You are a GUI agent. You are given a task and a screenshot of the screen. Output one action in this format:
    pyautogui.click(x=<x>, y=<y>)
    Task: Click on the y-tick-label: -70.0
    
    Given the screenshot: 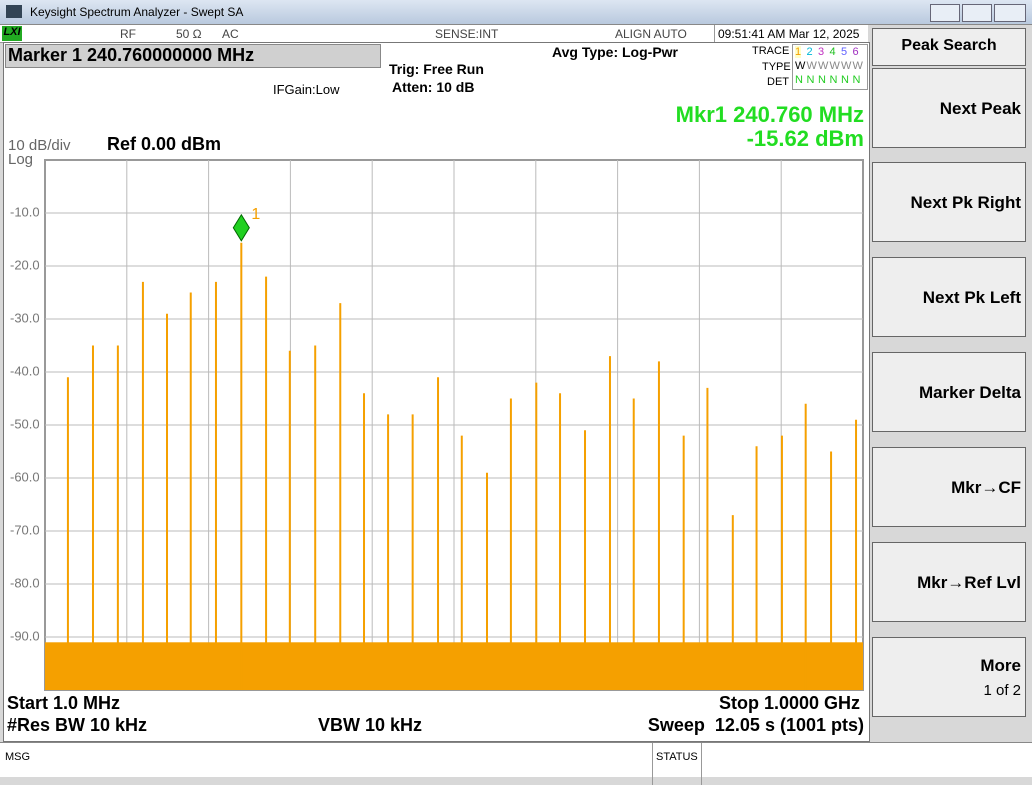 What is the action you would take?
    pyautogui.click(x=25, y=529)
    